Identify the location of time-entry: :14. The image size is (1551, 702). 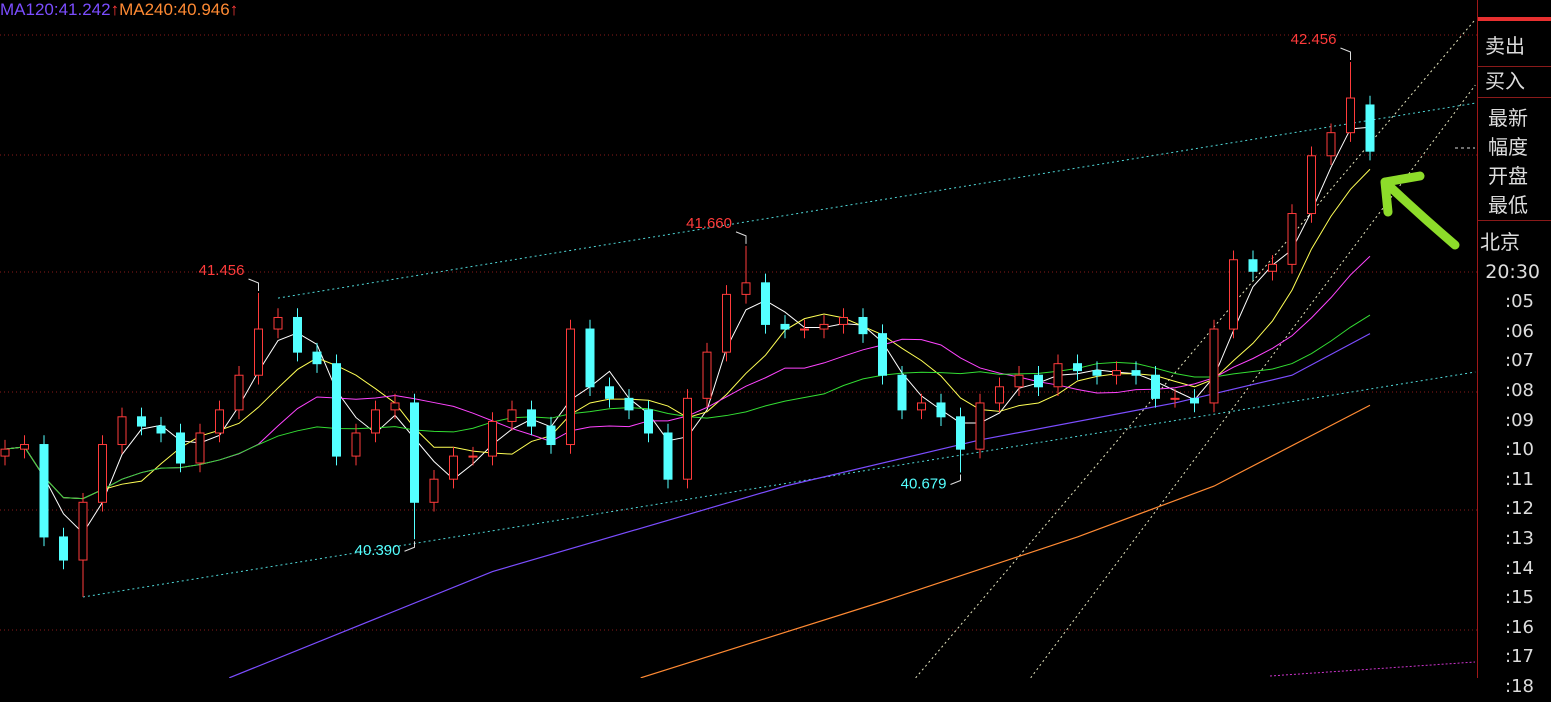
(1519, 568).